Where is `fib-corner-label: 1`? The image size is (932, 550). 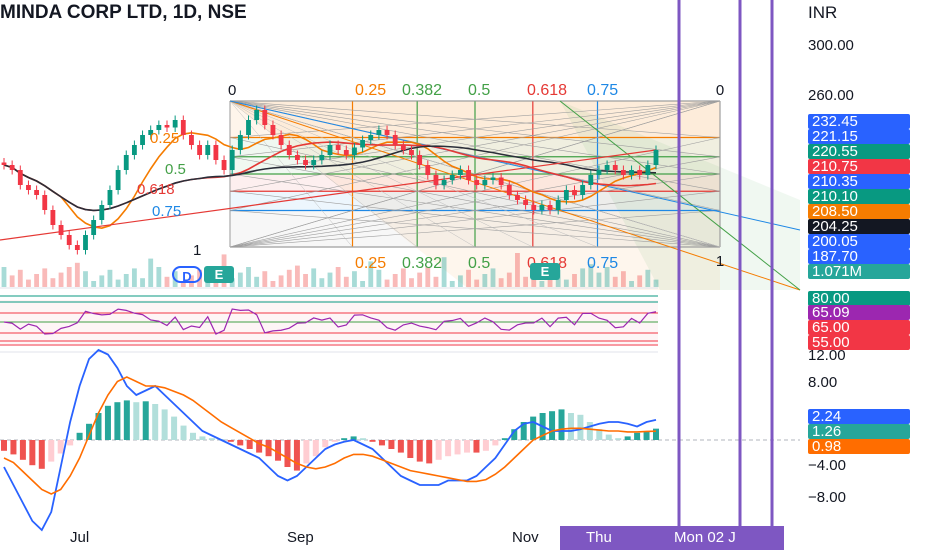 fib-corner-label: 1 is located at coordinates (720, 261).